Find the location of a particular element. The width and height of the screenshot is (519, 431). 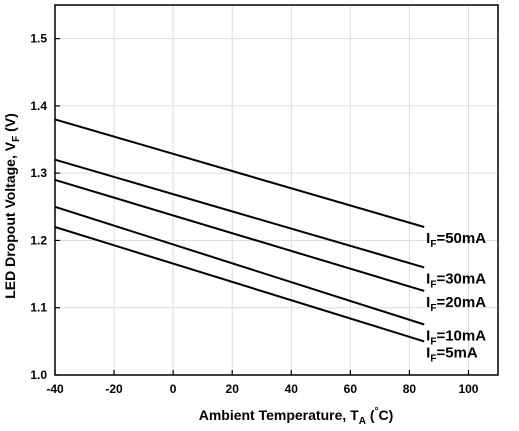

x-axis-label-subscript: A is located at coordinates (362, 421).